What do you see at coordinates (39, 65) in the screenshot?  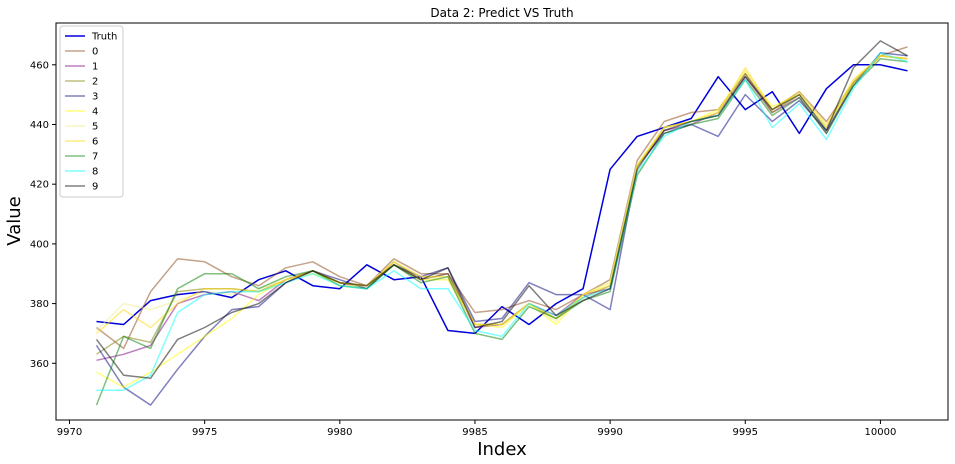 I see `y-tick-label: 460` at bounding box center [39, 65].